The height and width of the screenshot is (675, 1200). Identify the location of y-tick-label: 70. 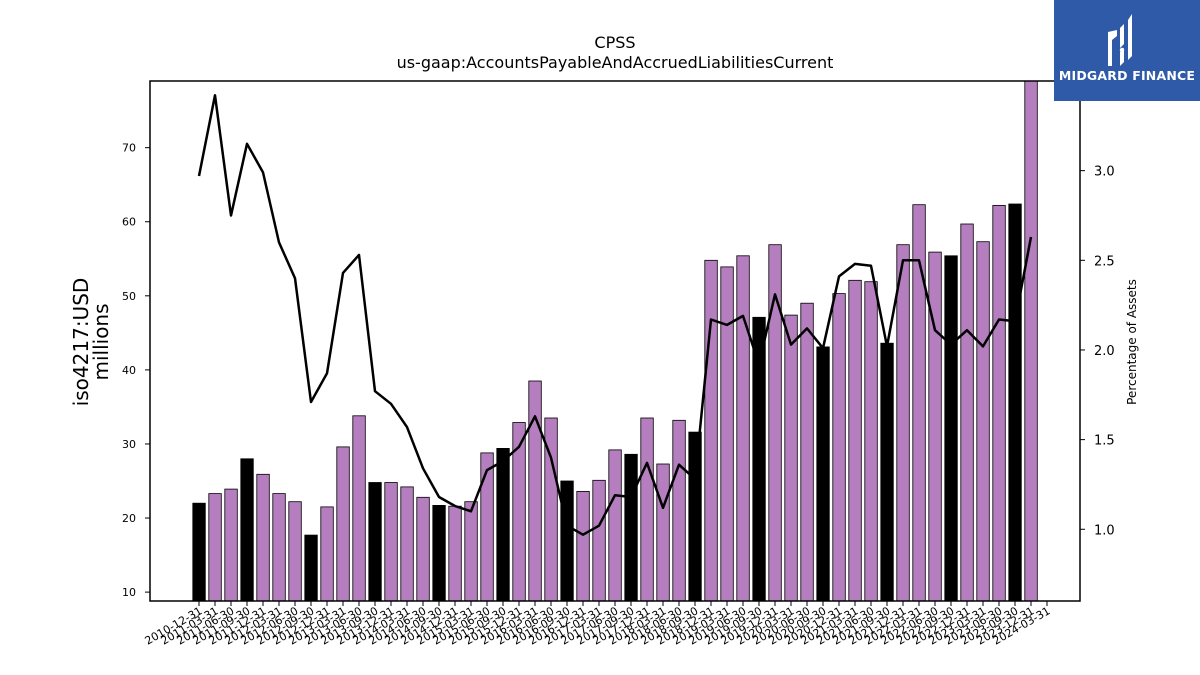
(129, 148).